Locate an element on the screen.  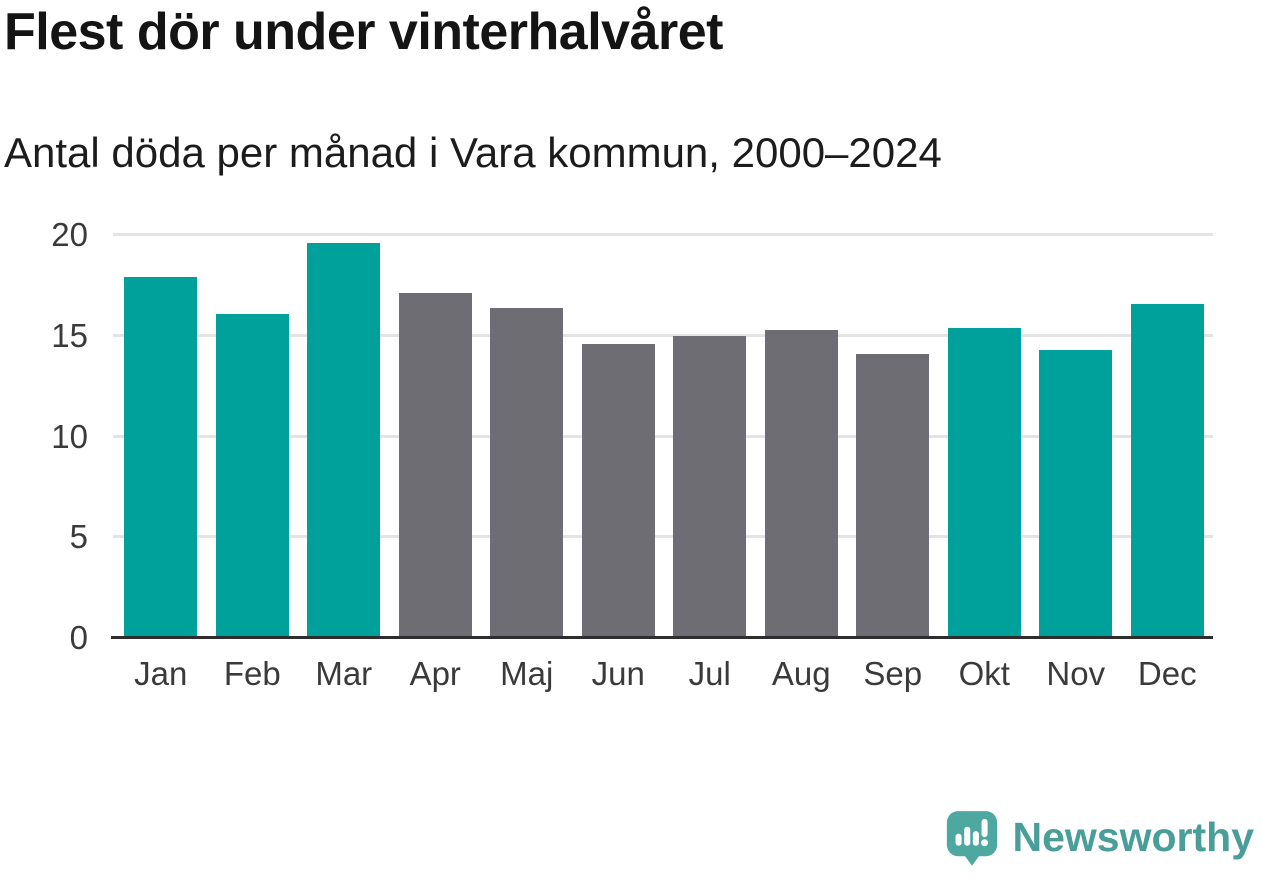
x-tick-label-feb: Feb is located at coordinates (252, 673).